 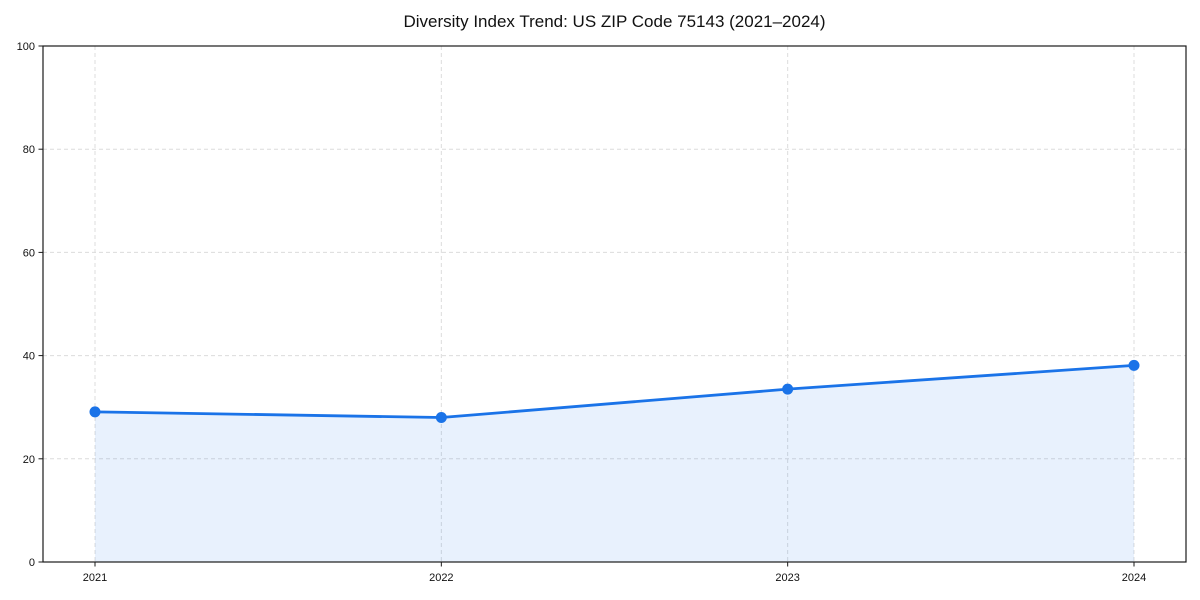 I want to click on data-point-2023, so click(x=788, y=389).